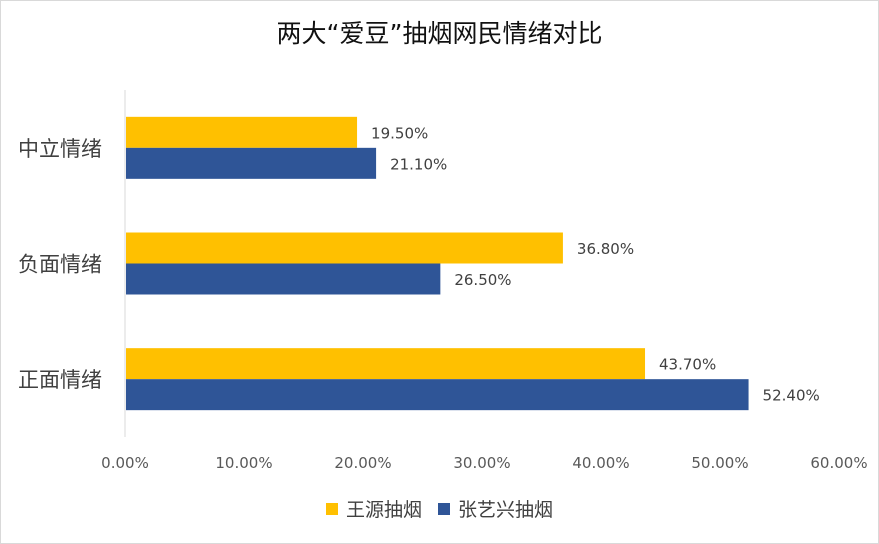 The width and height of the screenshot is (879, 544). What do you see at coordinates (418, 164) in the screenshot?
I see `data-label: 21.10%` at bounding box center [418, 164].